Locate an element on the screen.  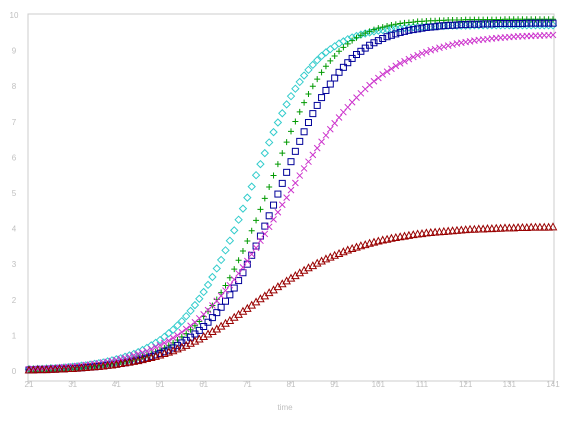
x-tick-label: 91 is located at coordinates (334, 384).